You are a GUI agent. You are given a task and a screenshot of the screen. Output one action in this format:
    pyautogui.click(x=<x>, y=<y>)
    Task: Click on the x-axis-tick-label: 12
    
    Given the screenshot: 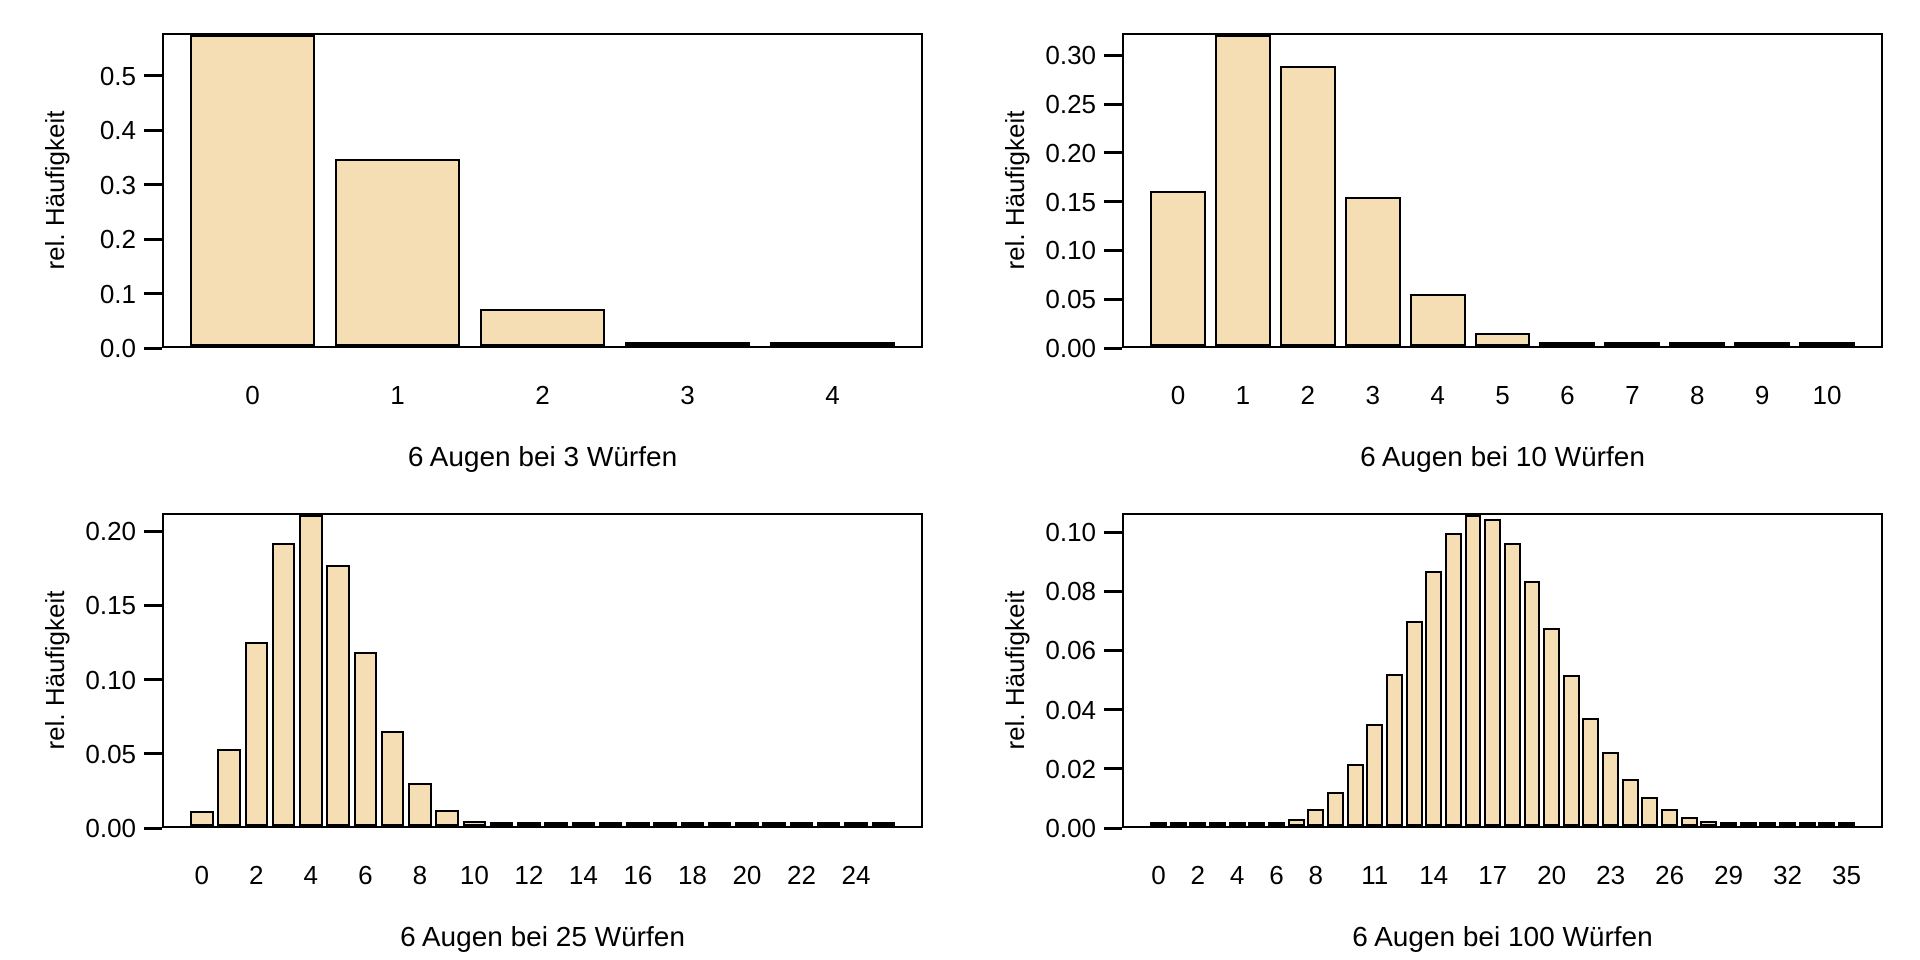 What is the action you would take?
    pyautogui.click(x=529, y=875)
    